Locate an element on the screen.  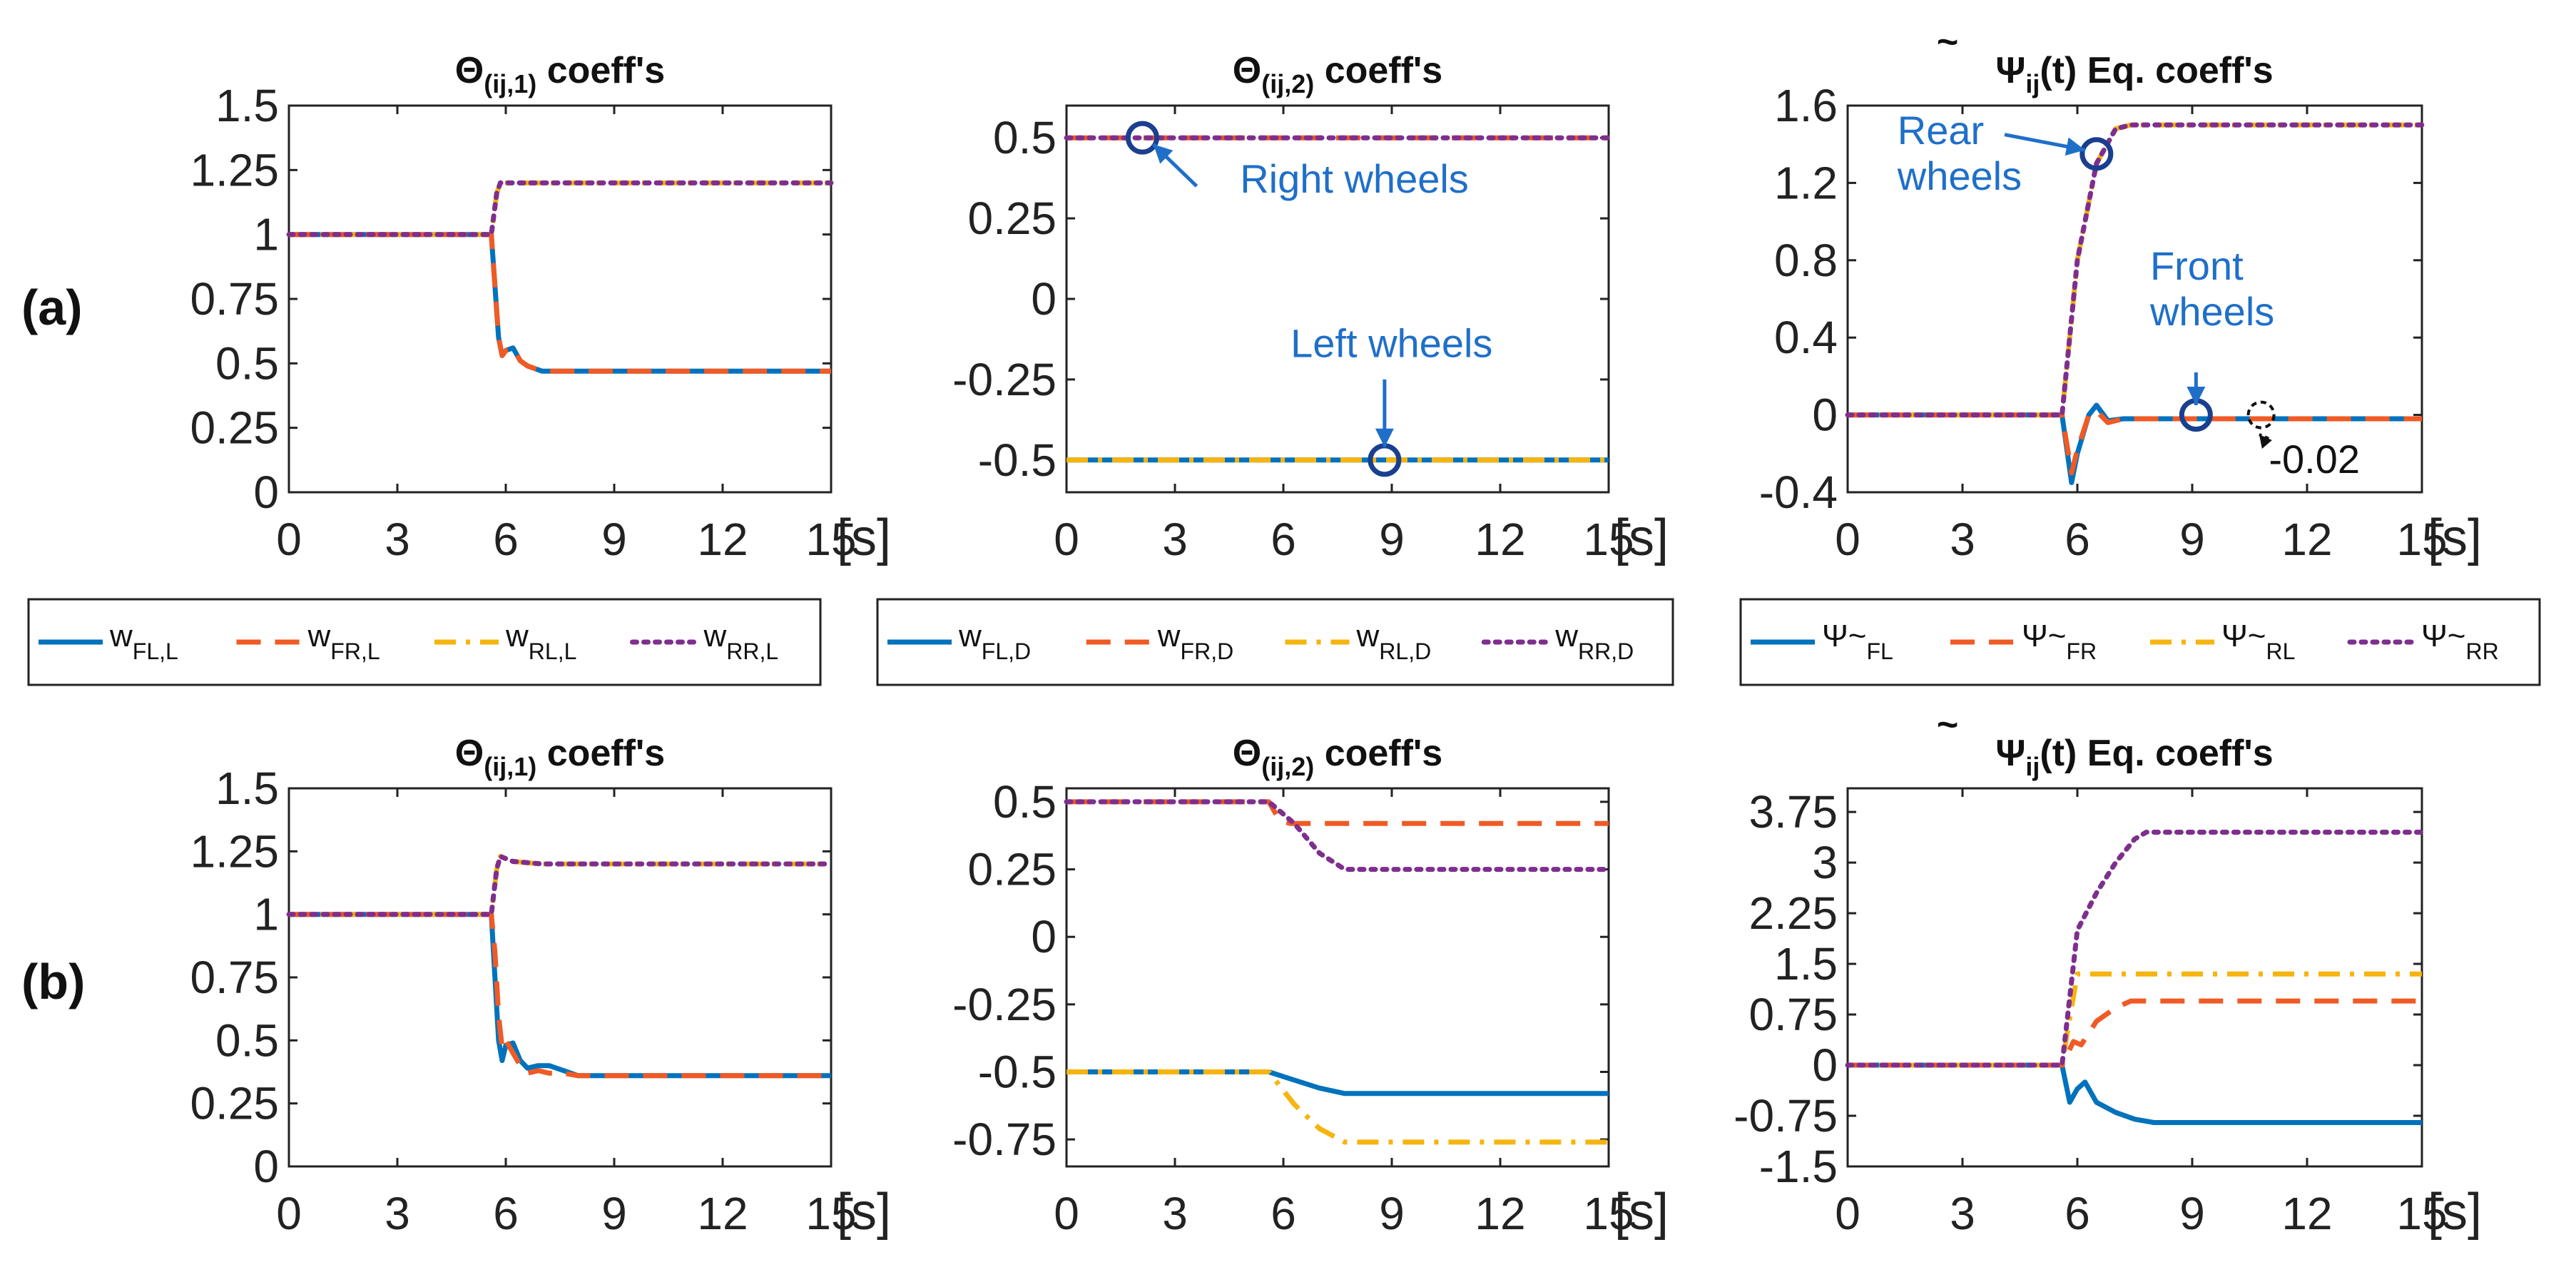
legend-label: wRL,D is located at coordinates (1394, 641).